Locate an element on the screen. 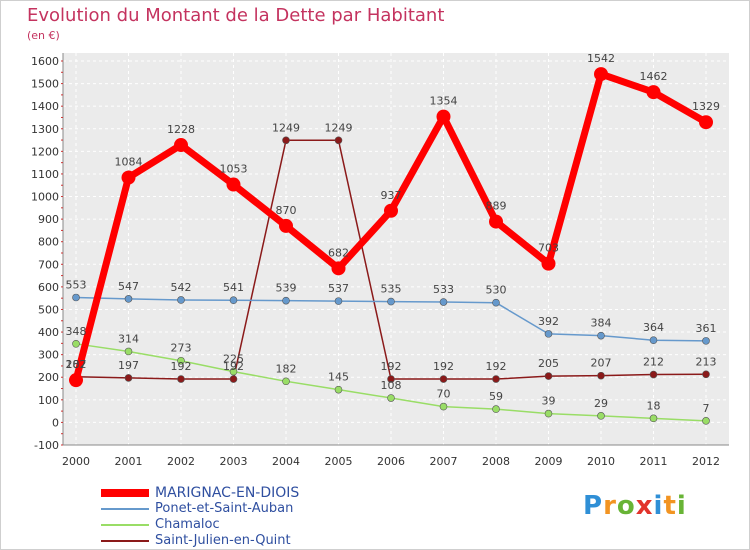  data-label: 348 is located at coordinates (76, 331).